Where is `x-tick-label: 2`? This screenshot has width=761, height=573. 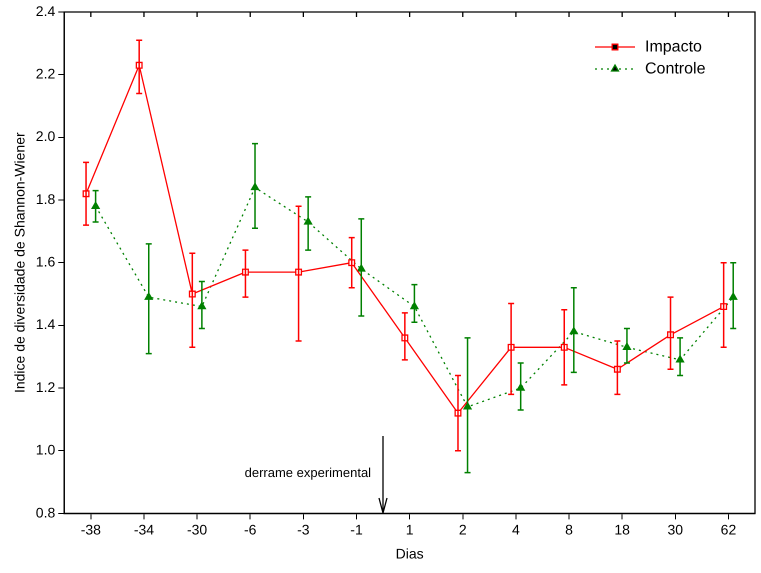 x-tick-label: 2 is located at coordinates (462, 530).